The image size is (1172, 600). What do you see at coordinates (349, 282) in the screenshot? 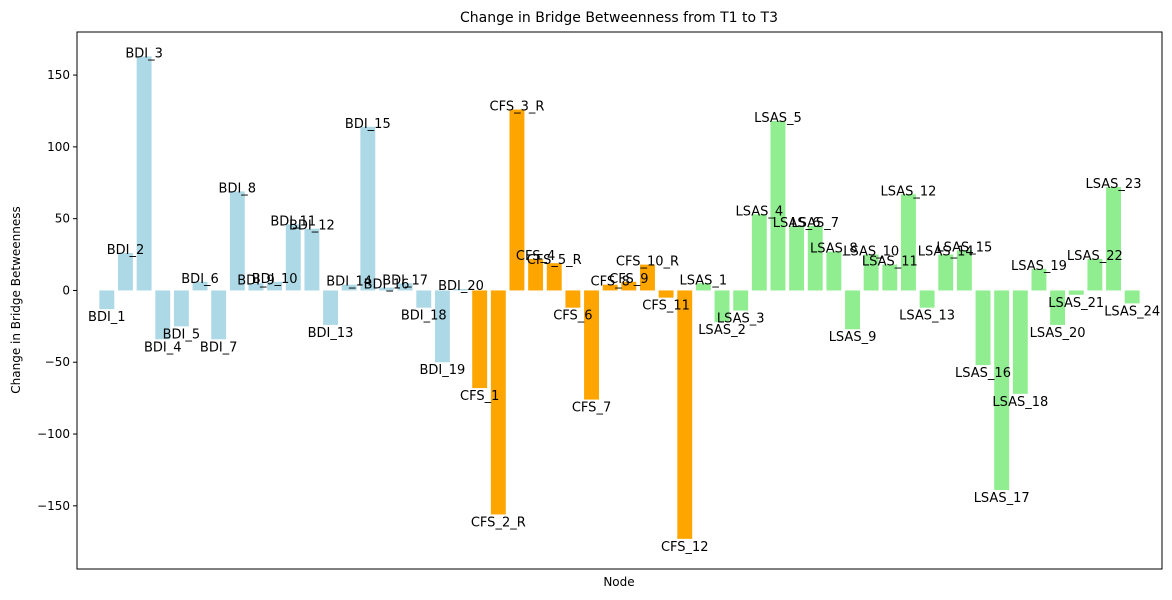
I see `bar-label-bdi-14: BDI_14` at bounding box center [349, 282].